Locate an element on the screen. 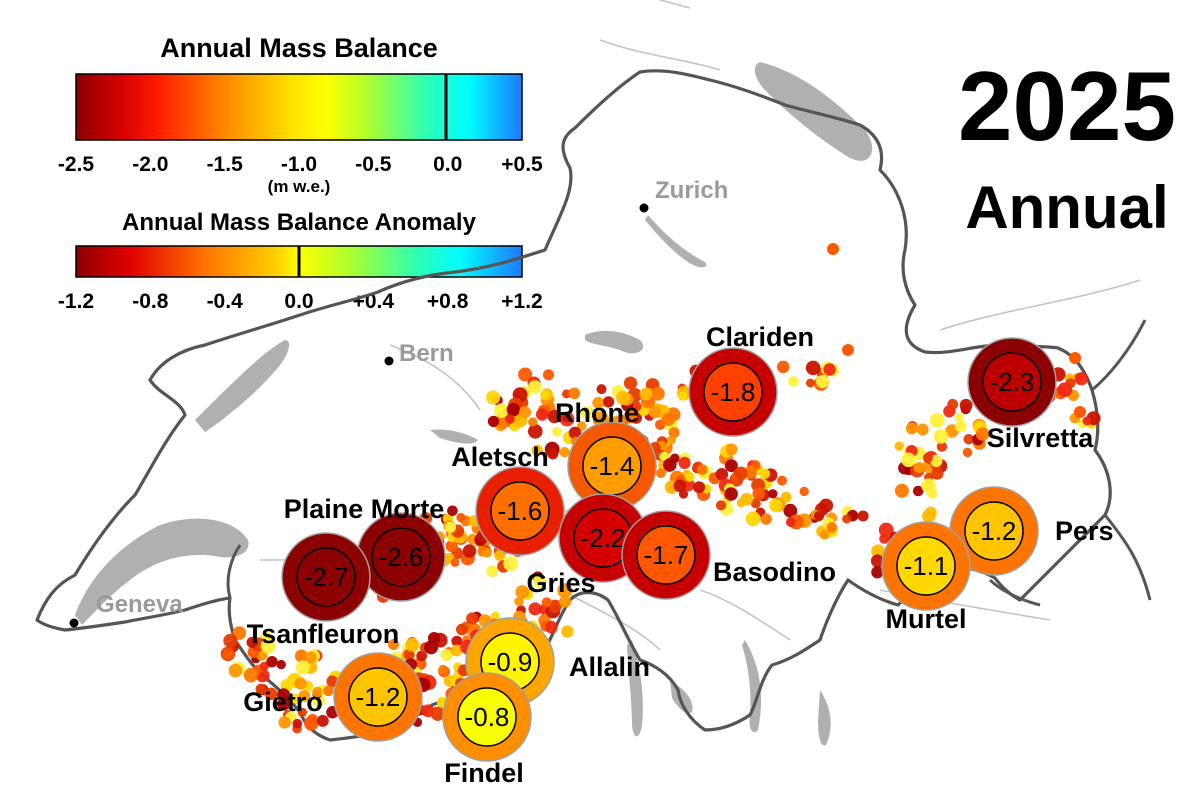 Image resolution: width=1204 pixels, height=805 pixels. glacier-name-label: Gietro is located at coordinates (283, 702).